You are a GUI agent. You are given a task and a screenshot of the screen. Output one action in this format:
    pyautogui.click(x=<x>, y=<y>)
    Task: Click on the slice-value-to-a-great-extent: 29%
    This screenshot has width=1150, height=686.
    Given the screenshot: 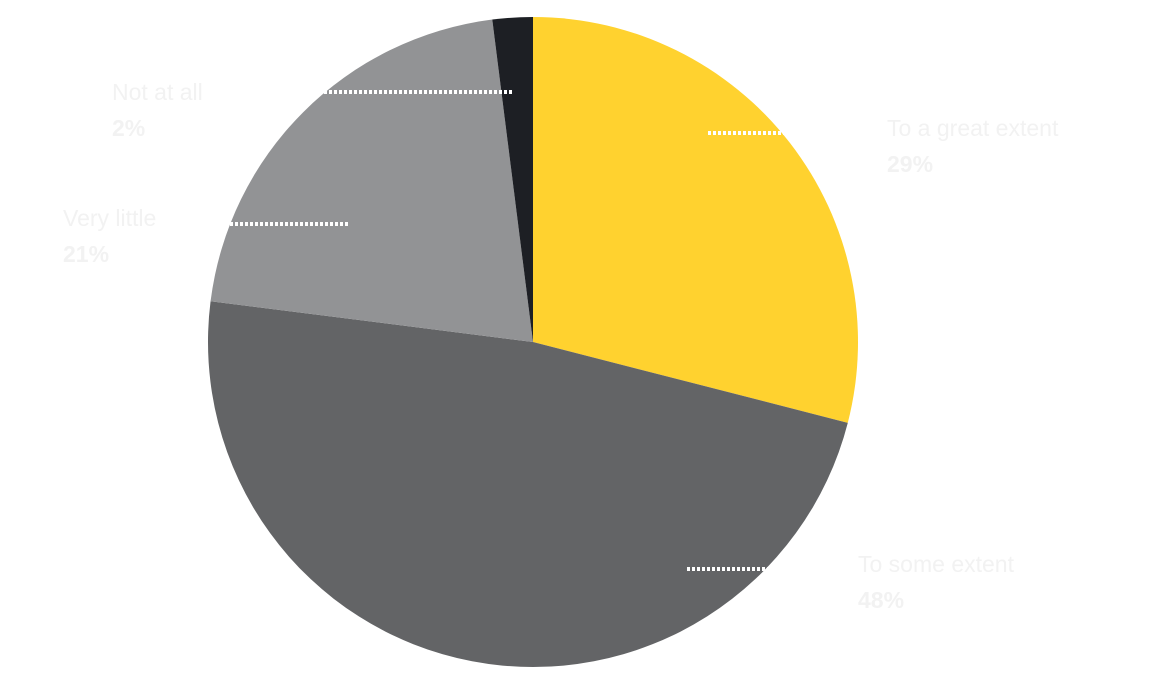 What is the action you would take?
    pyautogui.click(x=910, y=164)
    